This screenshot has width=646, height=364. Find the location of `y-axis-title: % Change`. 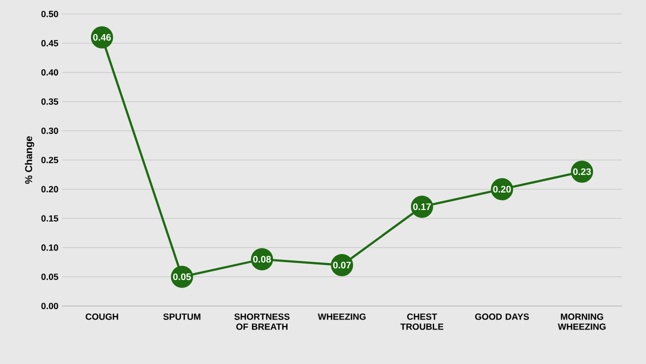

y-axis-title: % Change is located at coordinates (29, 160).